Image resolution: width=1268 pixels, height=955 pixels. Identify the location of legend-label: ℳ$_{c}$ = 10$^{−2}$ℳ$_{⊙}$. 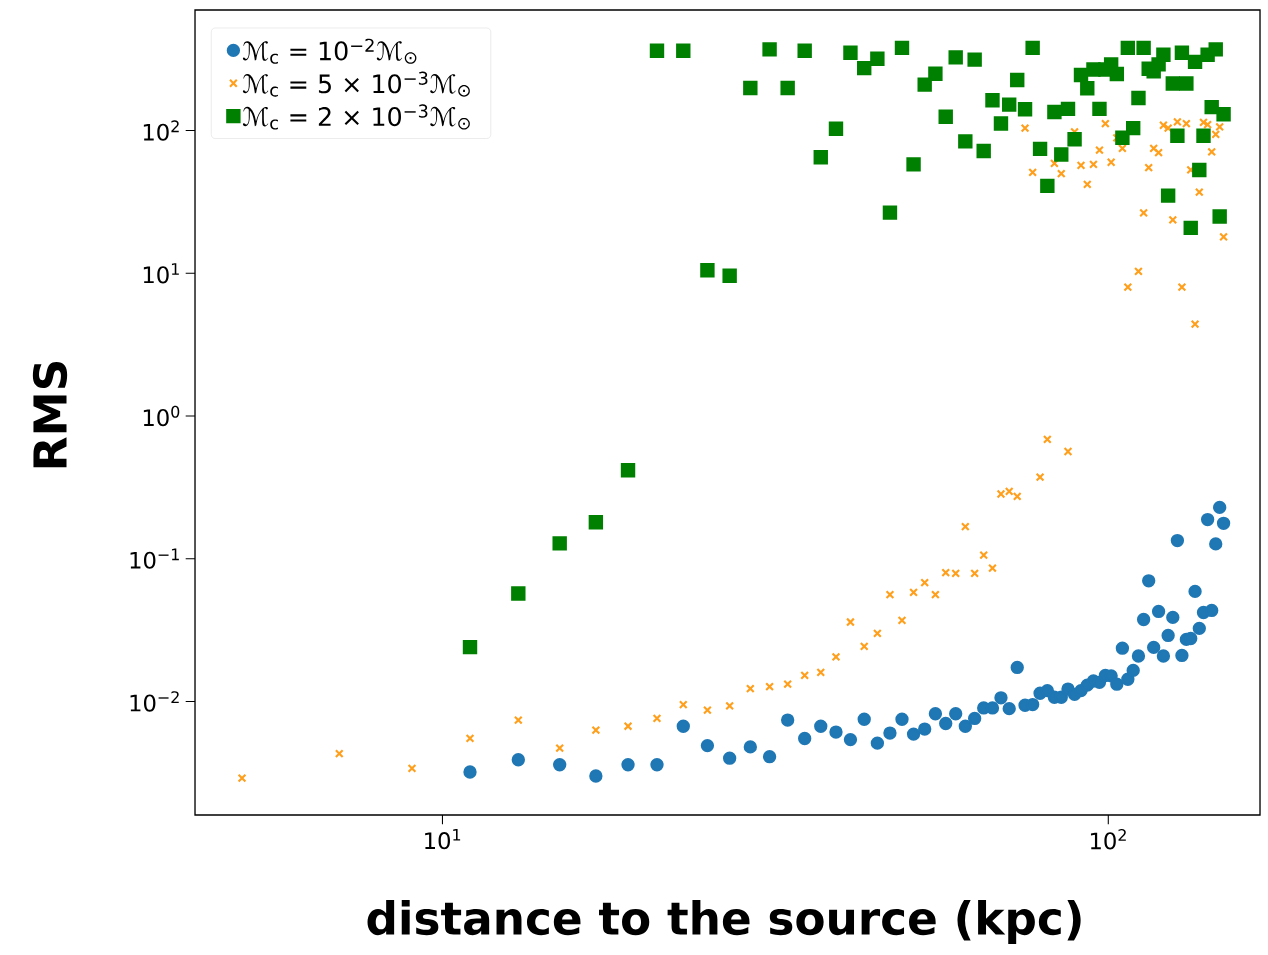
(329, 51).